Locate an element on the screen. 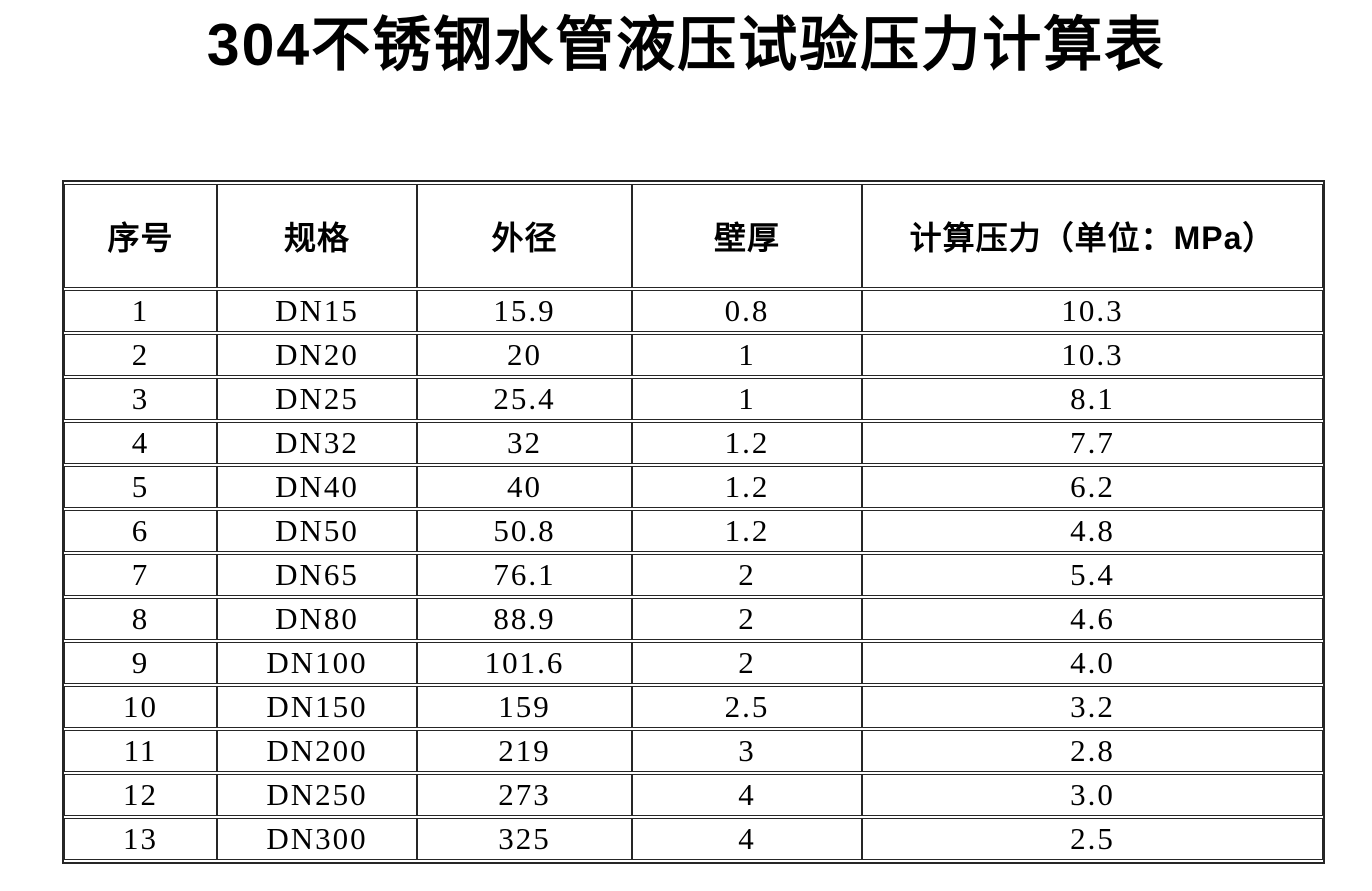 This screenshot has height=891, width=1372. table-row: 5 DN40 40 1.2 6.2 is located at coordinates (693, 486).